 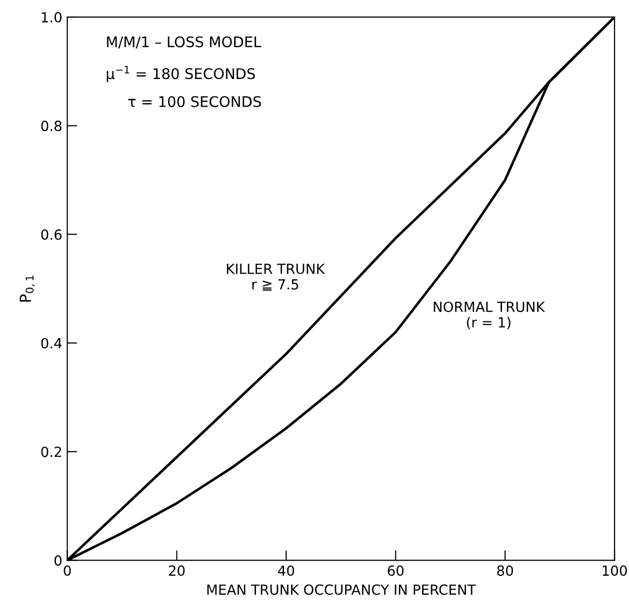 I want to click on y-axis-title: P$_{0,1}$, so click(x=27, y=289).